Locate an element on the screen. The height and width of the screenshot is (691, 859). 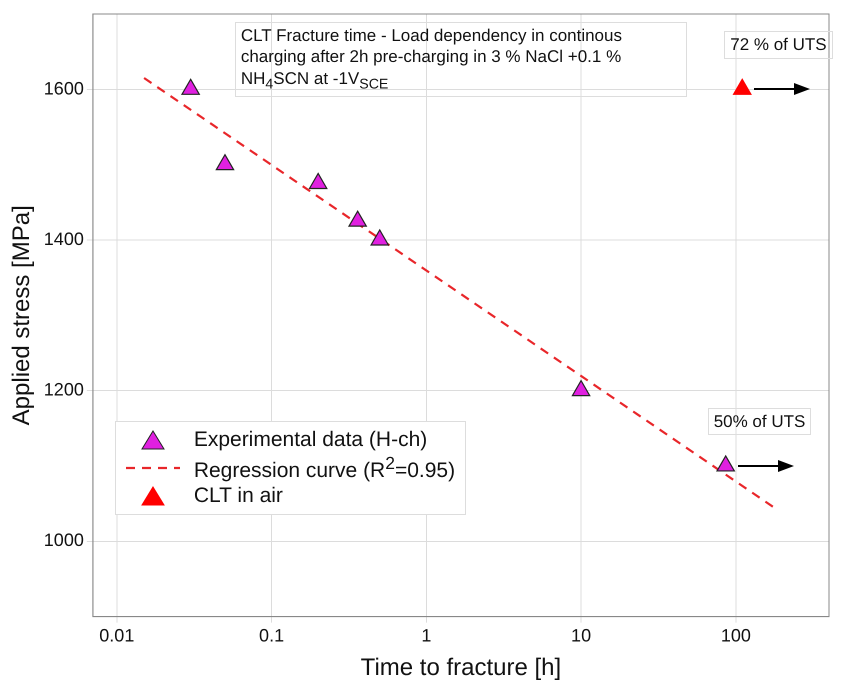
x-axis-title: Time to fracture [h] is located at coordinates (461, 668).